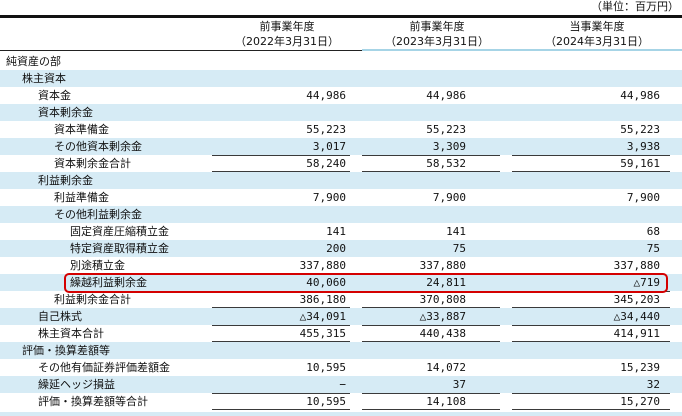 This screenshot has width=682, height=416. Describe the element at coordinates (119, 248) in the screenshot. I see `row-label: 特定資産取得積立金` at that location.